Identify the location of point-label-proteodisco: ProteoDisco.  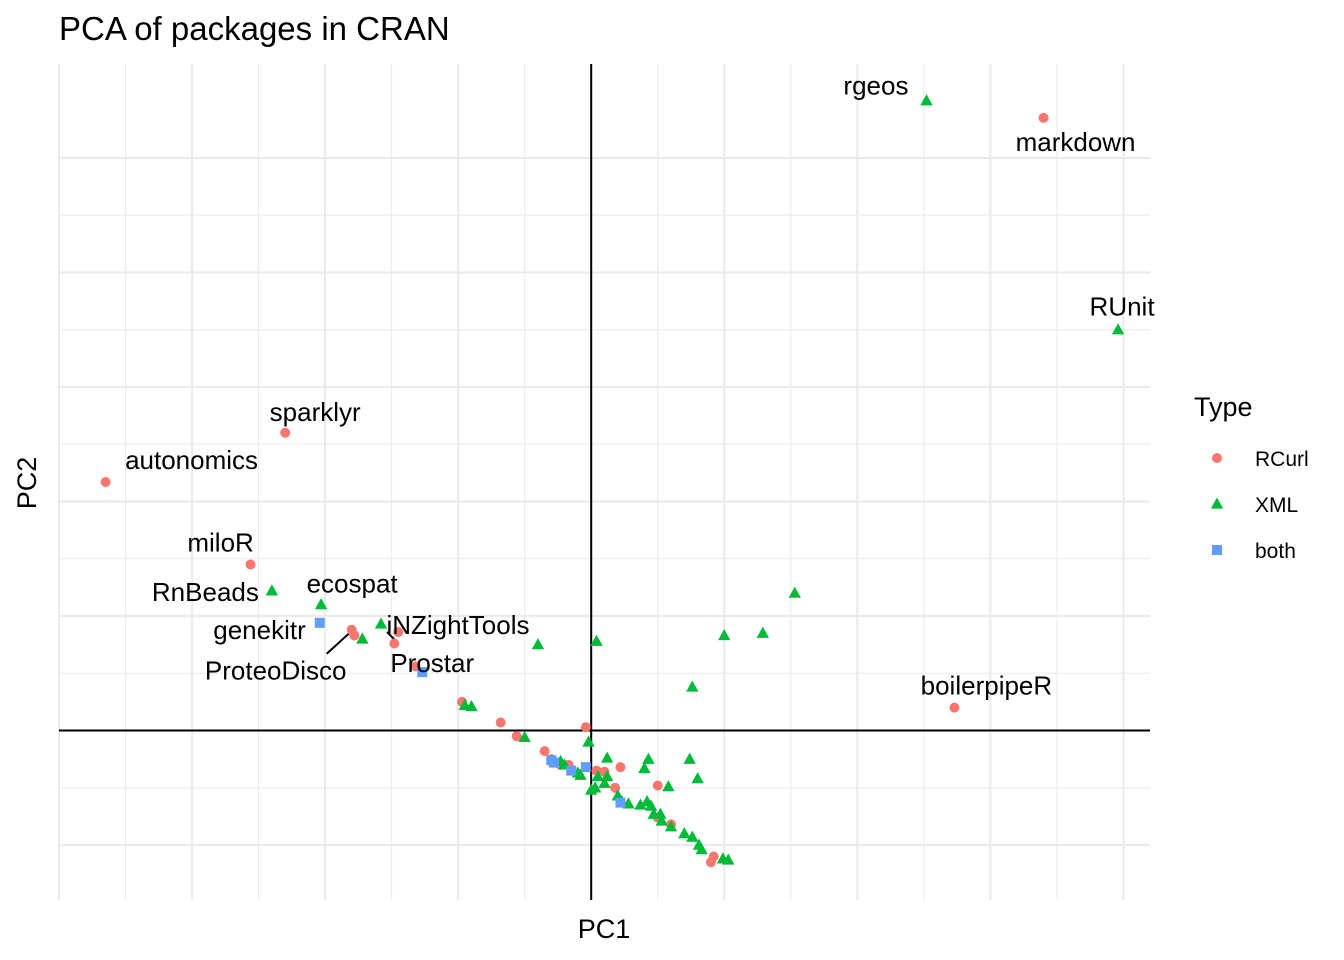
(276, 671).